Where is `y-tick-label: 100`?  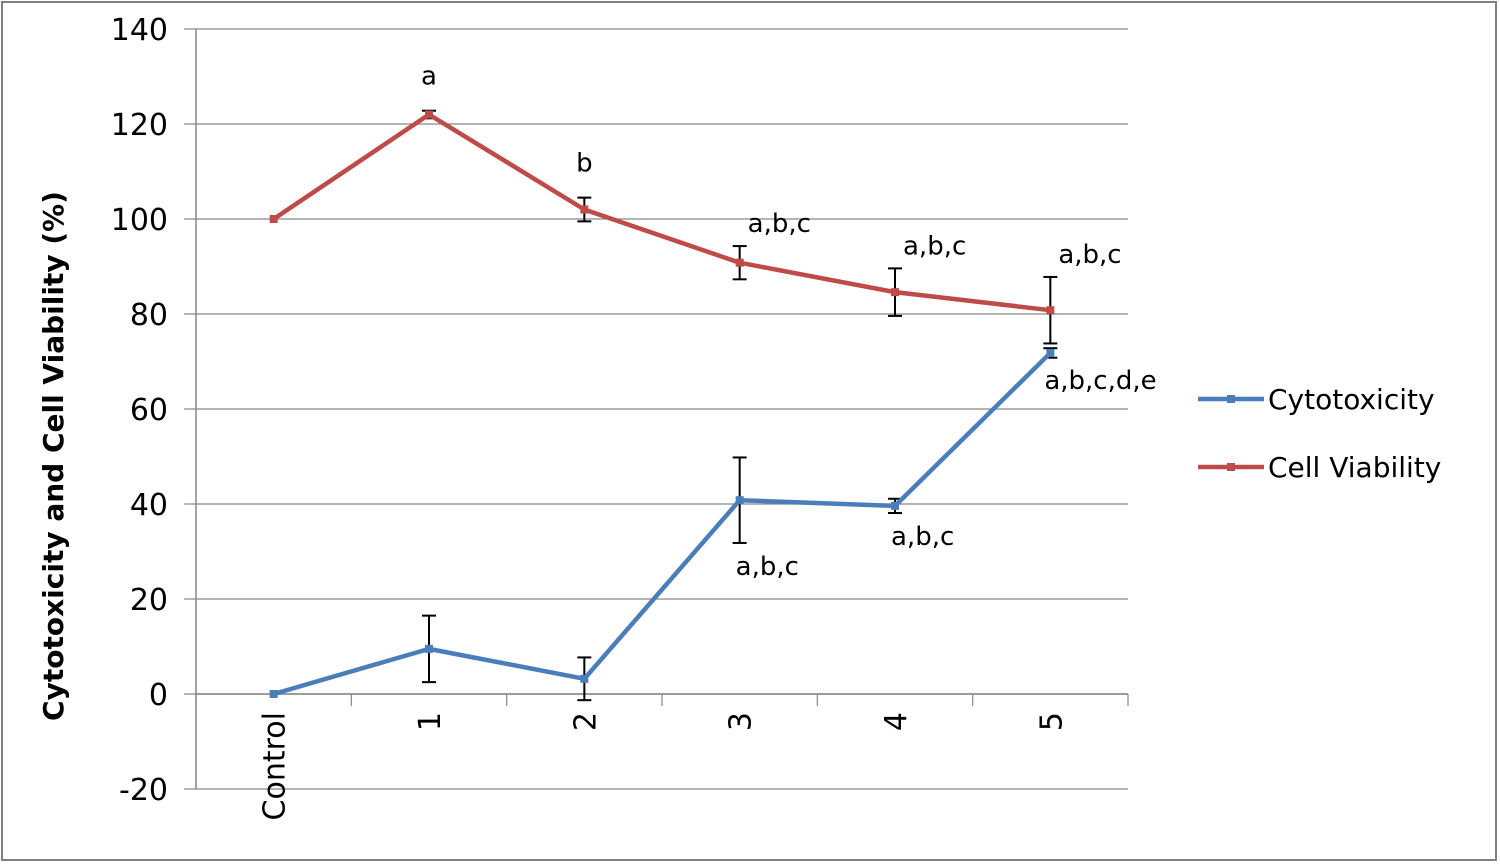 y-tick-label: 100 is located at coordinates (139, 220).